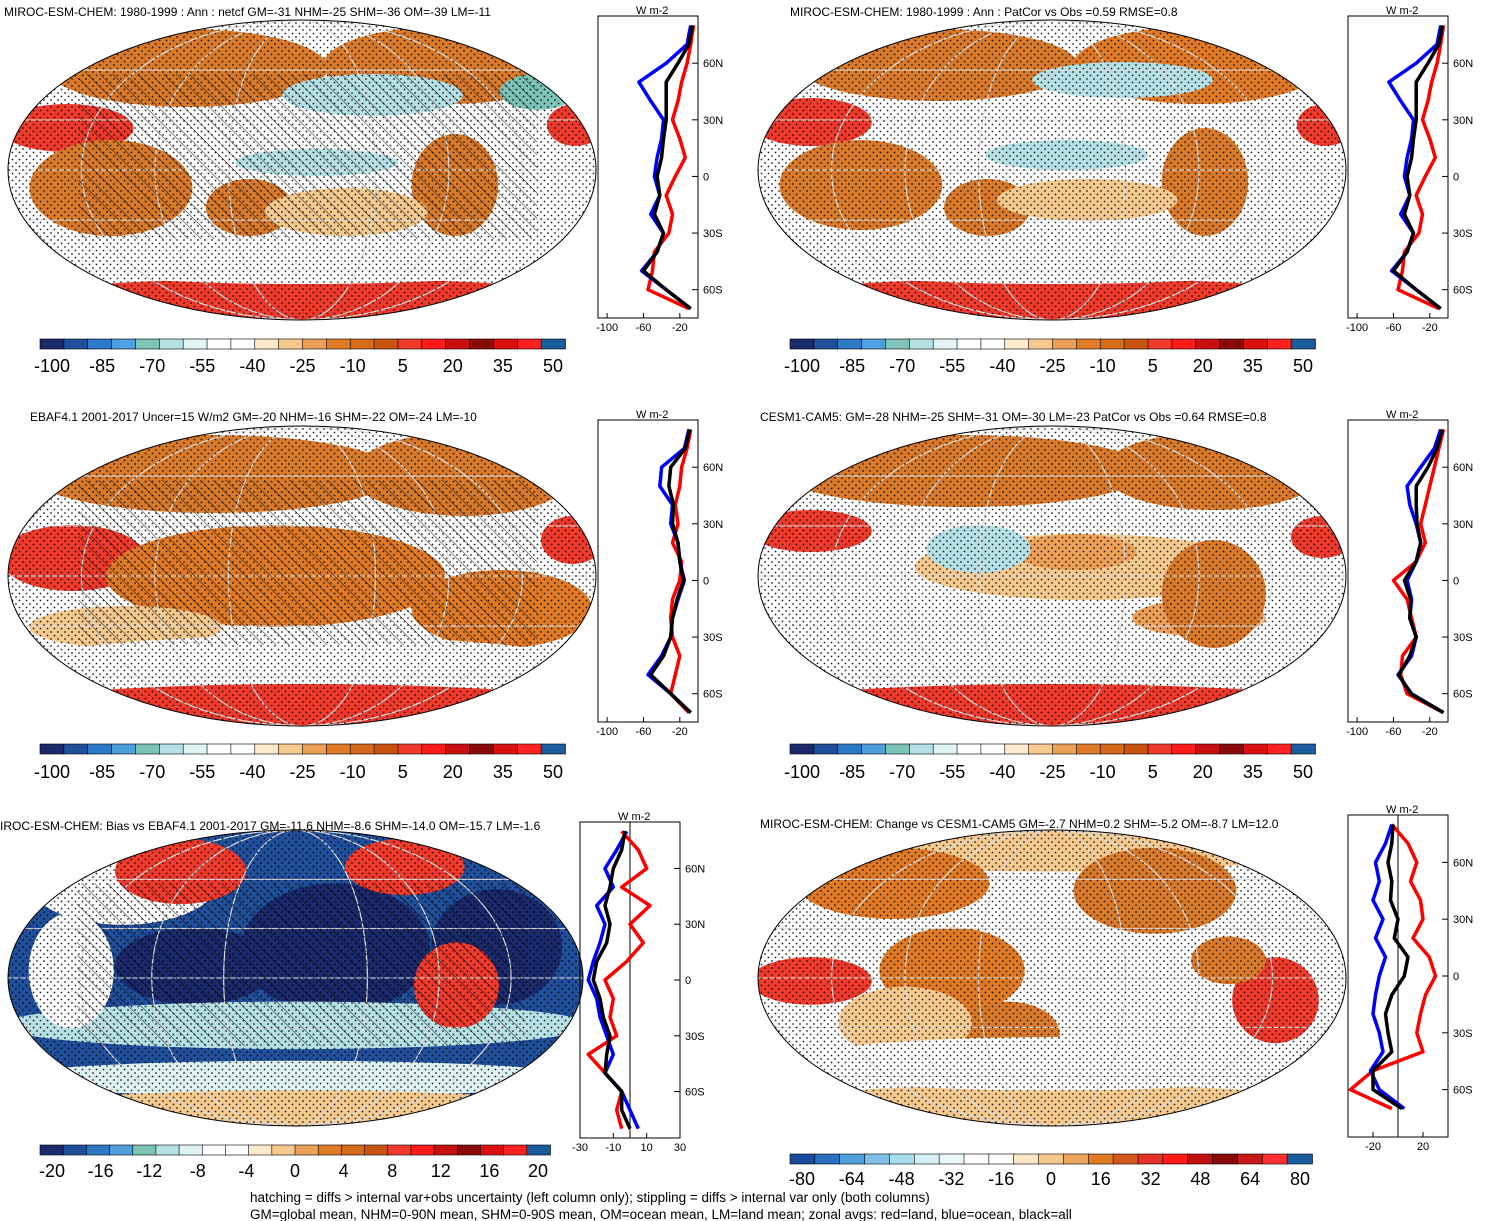 Image resolution: width=1489 pixels, height=1221 pixels. What do you see at coordinates (1051, 1179) in the screenshot?
I see `colorbar-label: 0` at bounding box center [1051, 1179].